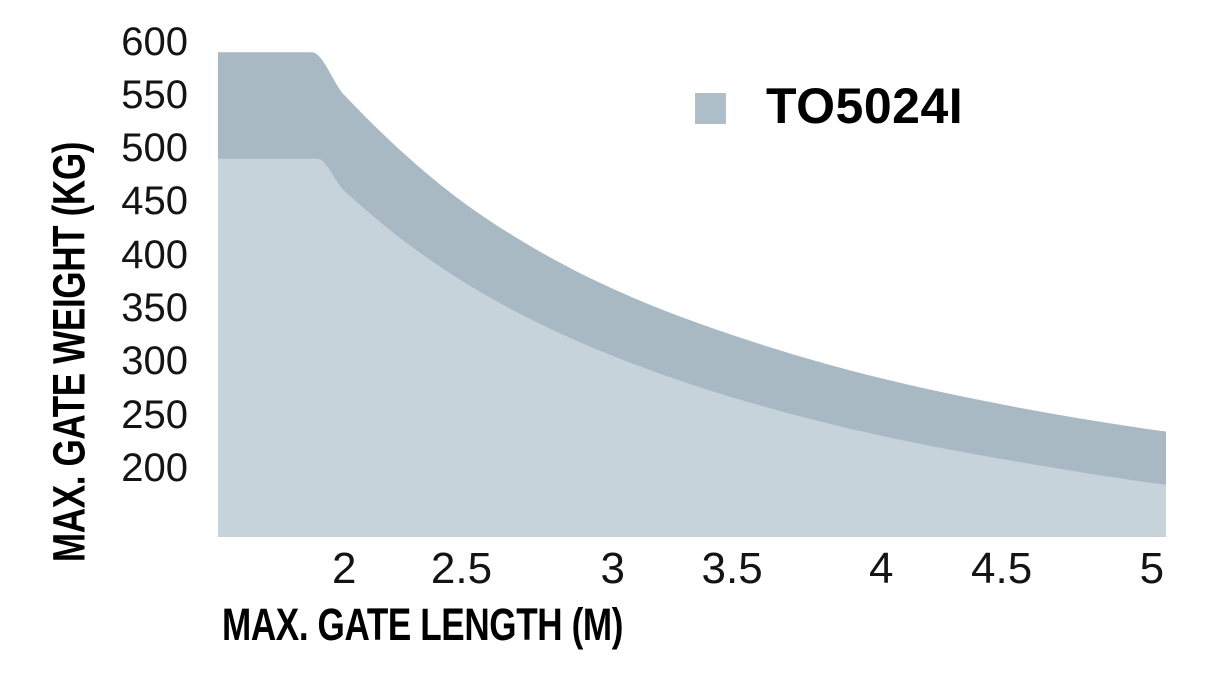 The height and width of the screenshot is (677, 1214). I want to click on x-tick-label: 3, so click(613, 568).